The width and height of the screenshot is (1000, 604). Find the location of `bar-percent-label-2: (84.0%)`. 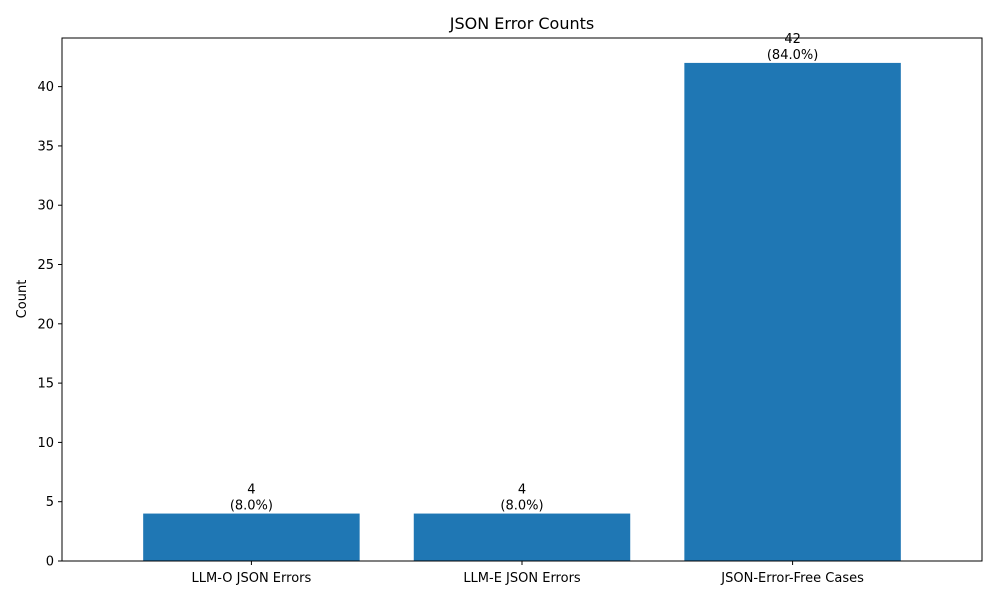

bar-percent-label-2: (84.0%) is located at coordinates (792, 55).